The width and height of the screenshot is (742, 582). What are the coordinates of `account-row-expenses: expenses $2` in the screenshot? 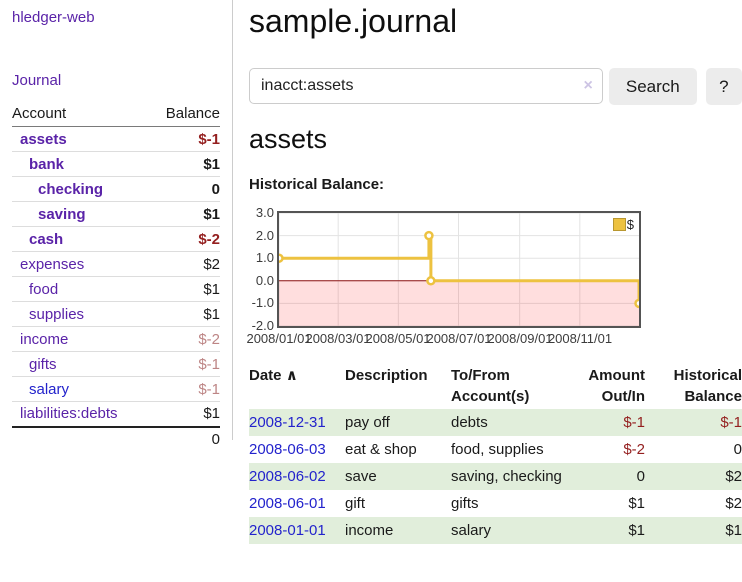 It's located at (116, 264).